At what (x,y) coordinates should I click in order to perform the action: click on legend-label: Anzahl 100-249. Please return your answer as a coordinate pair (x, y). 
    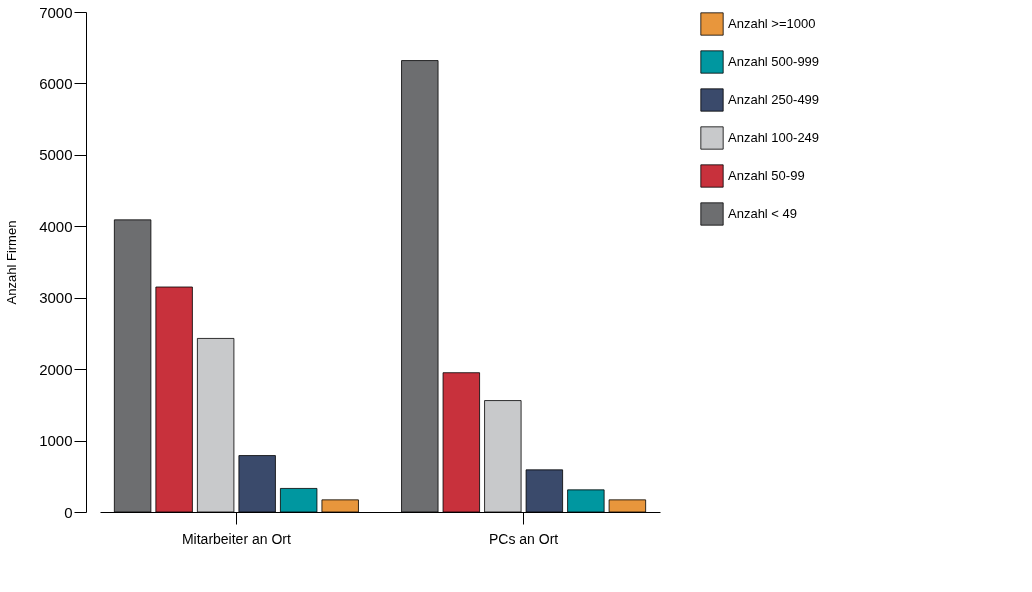
    Looking at the image, I should click on (774, 137).